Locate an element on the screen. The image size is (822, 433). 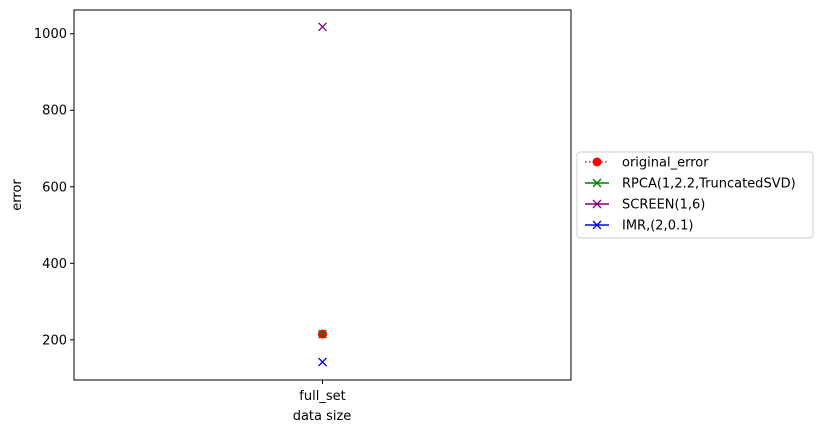
y-tick-label: 400 is located at coordinates (54, 264).